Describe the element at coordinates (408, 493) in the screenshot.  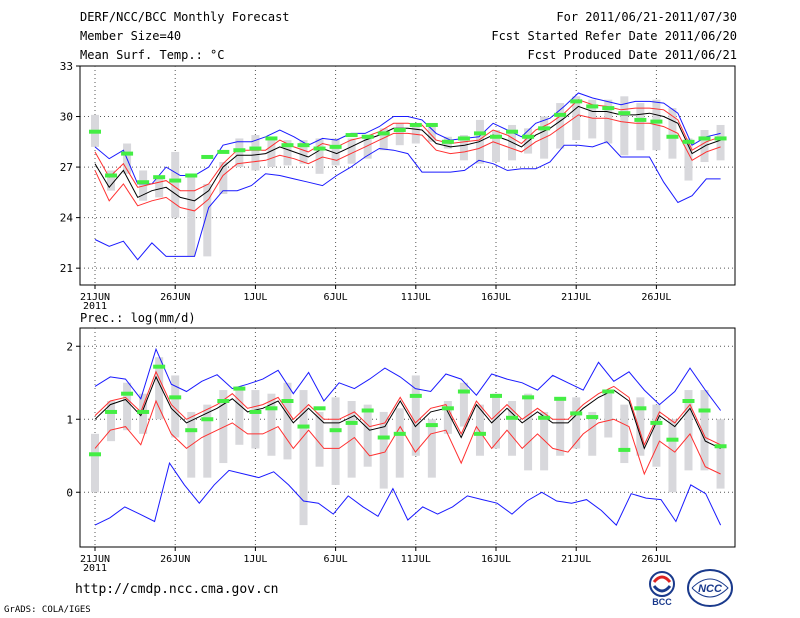
I see `series-min-line` at that location.